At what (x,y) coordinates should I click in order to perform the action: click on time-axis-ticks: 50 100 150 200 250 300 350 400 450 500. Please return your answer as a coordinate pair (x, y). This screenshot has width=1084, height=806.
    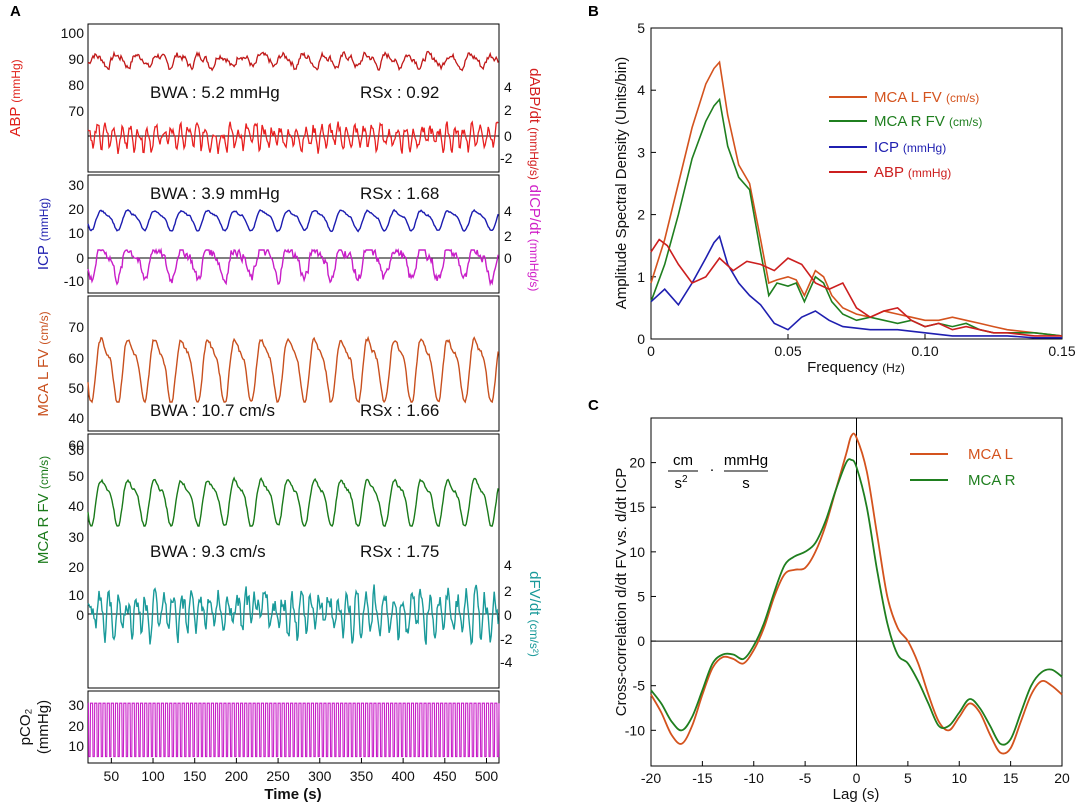
    Looking at the image, I should click on (301, 771).